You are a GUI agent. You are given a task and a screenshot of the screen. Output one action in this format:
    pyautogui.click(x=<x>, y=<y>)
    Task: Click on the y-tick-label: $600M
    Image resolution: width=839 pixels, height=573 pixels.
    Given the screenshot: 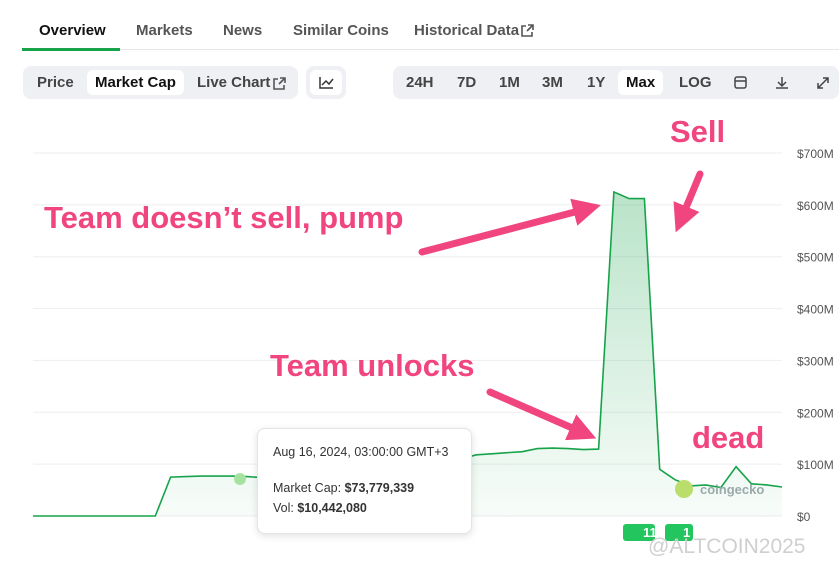 What is the action you would take?
    pyautogui.click(x=815, y=206)
    